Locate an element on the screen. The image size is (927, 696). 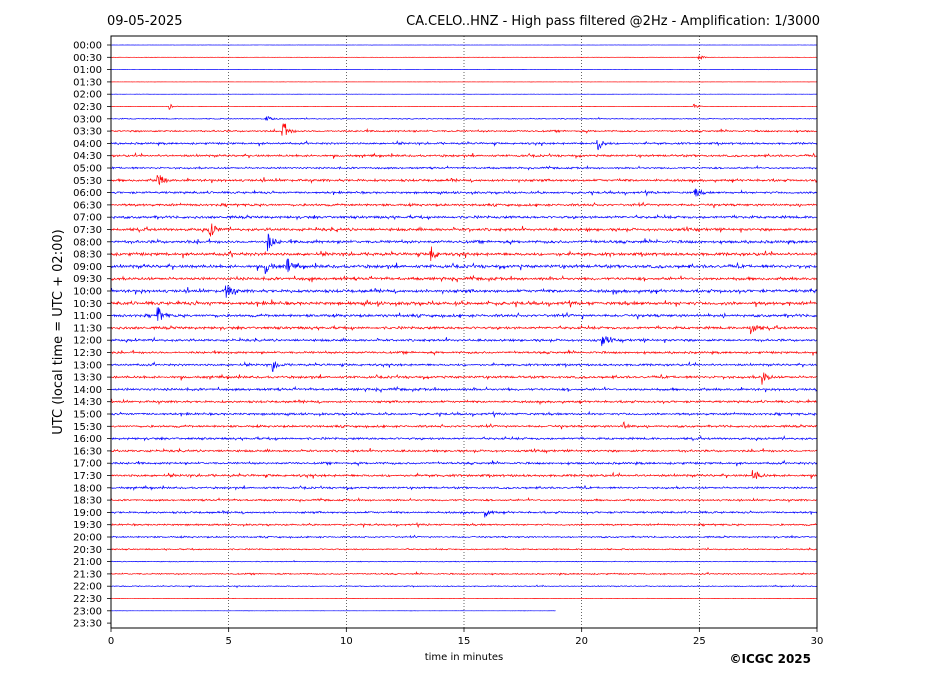
y-tick-label: 14:30 is located at coordinates (87, 402).